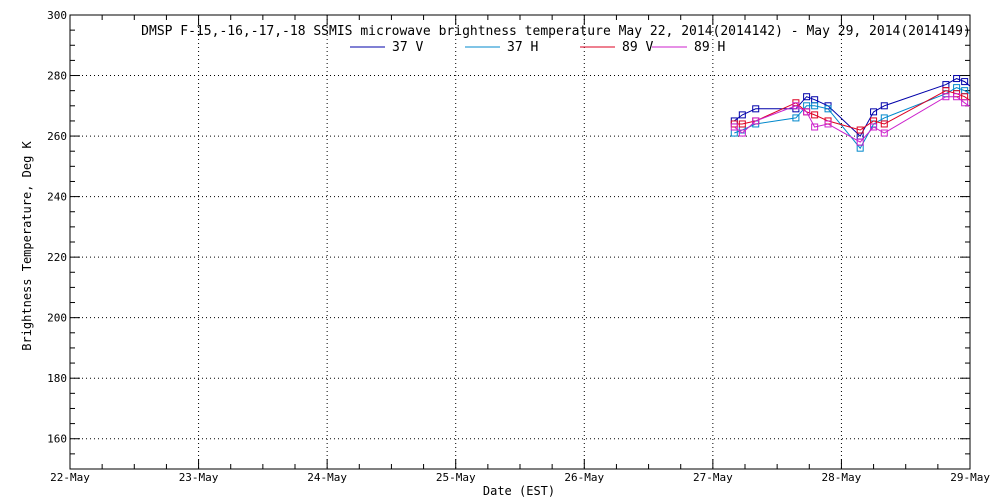 The width and height of the screenshot is (1000, 500). What do you see at coordinates (57, 318) in the screenshot?
I see `y-tick-label: 200` at bounding box center [57, 318].